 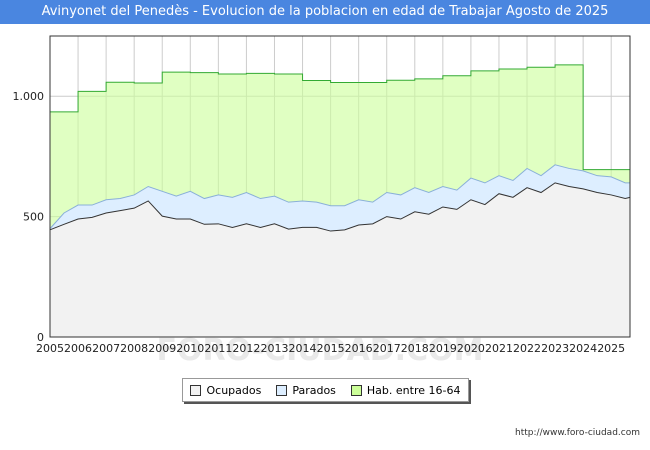 I want to click on x-tick-label-2017: 2017, so click(x=387, y=348).